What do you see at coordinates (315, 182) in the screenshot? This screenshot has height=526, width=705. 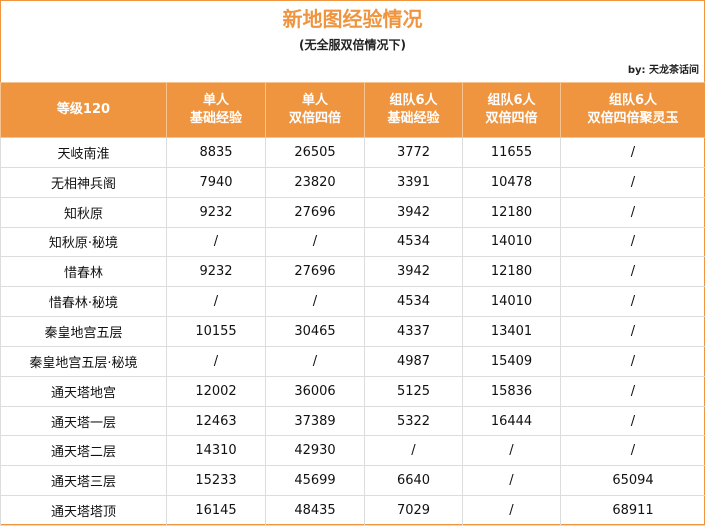 I see `value-cell: 23820` at bounding box center [315, 182].